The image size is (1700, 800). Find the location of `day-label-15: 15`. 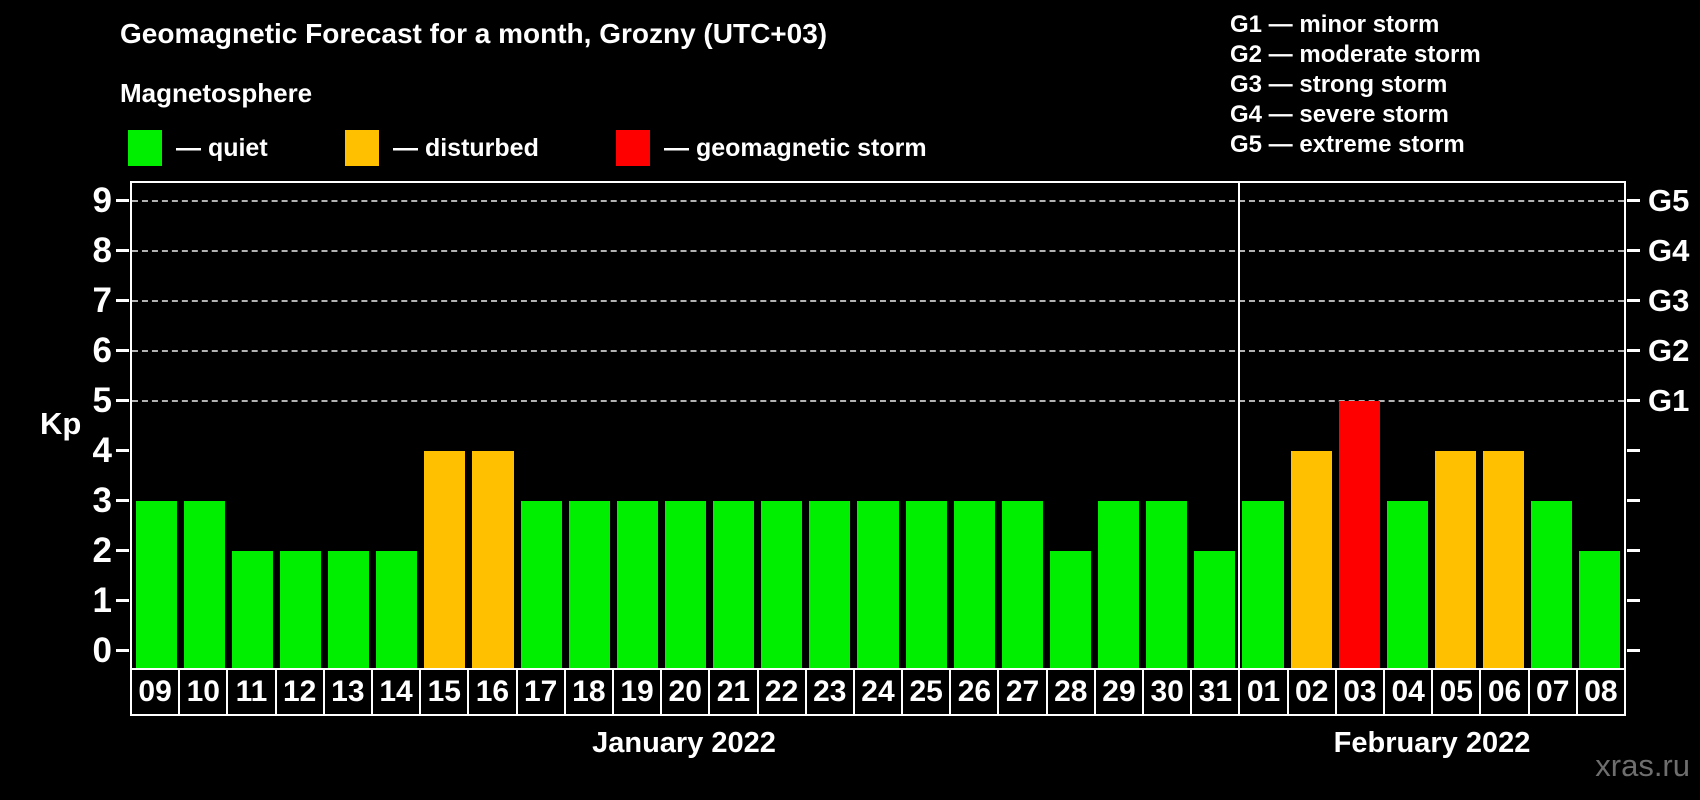

day-label-15: 15 is located at coordinates (444, 692).